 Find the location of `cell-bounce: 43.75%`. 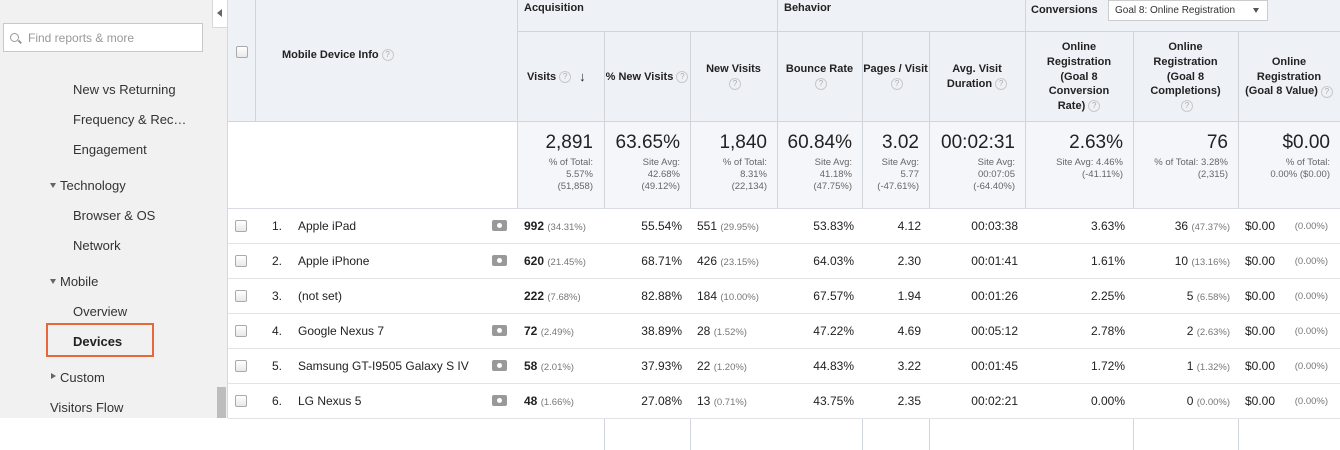

cell-bounce: 43.75% is located at coordinates (833, 401).